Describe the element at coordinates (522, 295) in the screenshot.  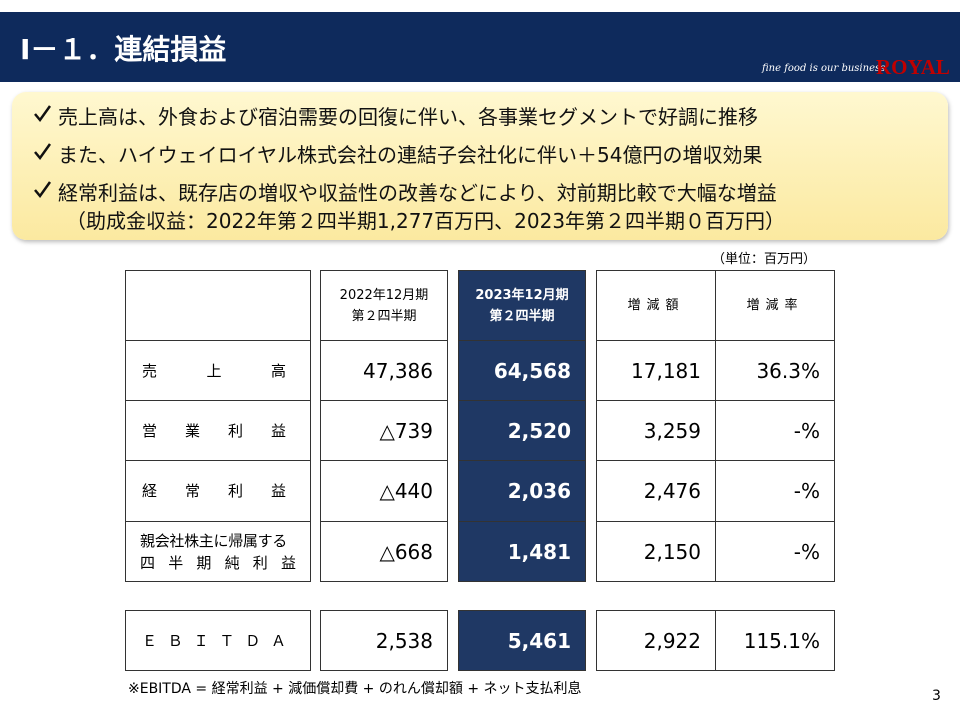
I see `column-header-line: 2023年12月期` at that location.